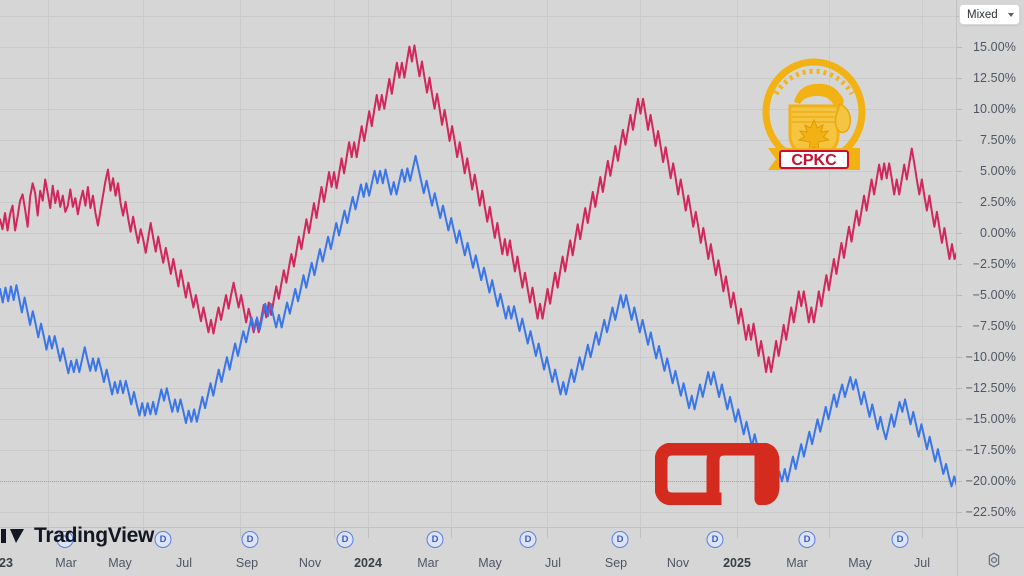 Image resolution: width=1024 pixels, height=576 pixels. What do you see at coordinates (990, 481) in the screenshot?
I see `price-tick-label: −20.00%` at bounding box center [990, 481].